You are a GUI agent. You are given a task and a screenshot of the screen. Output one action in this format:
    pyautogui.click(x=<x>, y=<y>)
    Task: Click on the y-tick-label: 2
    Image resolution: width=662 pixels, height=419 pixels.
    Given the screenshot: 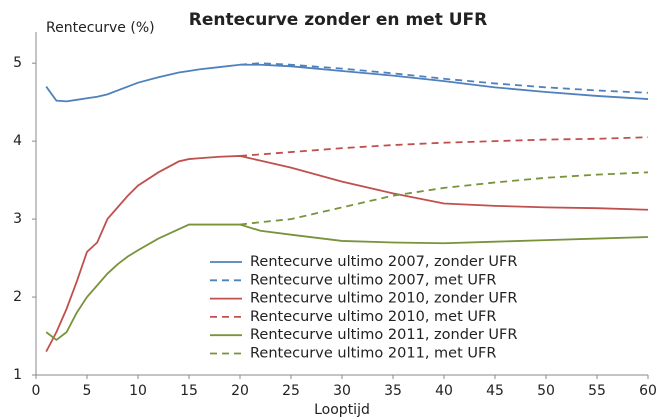 What is the action you would take?
    pyautogui.click(x=17, y=297)
    